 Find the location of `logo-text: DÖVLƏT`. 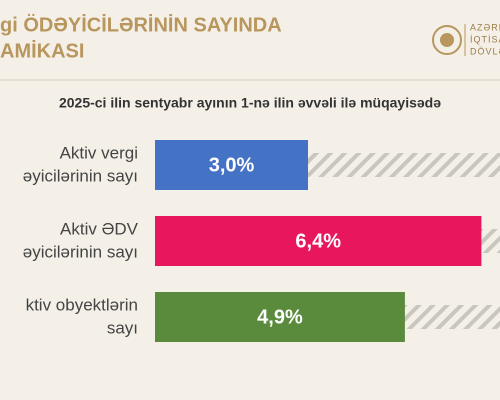

logo-text: DÖVLƏT is located at coordinates (485, 51).